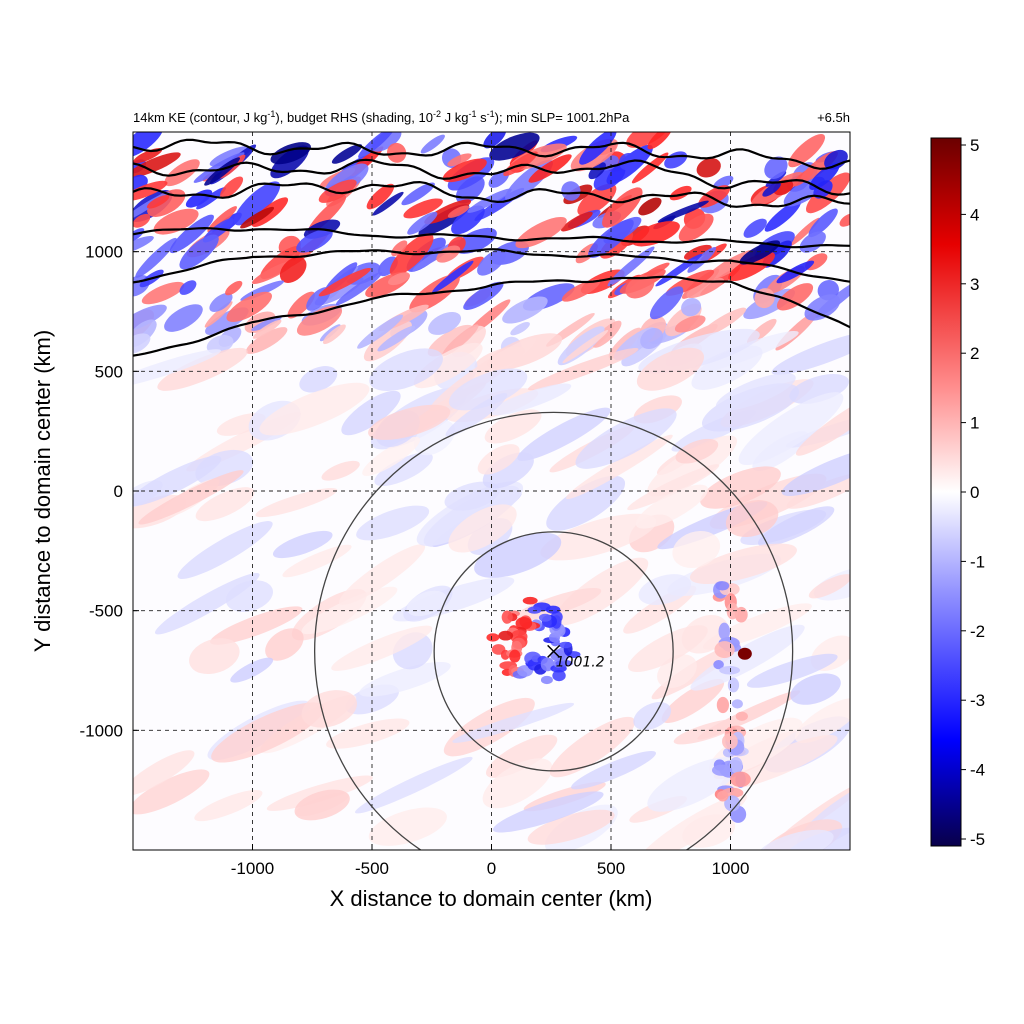 The image size is (1024, 1024). What do you see at coordinates (481, 117) in the screenshot?
I see `title-text-segment: s` at bounding box center [481, 117].